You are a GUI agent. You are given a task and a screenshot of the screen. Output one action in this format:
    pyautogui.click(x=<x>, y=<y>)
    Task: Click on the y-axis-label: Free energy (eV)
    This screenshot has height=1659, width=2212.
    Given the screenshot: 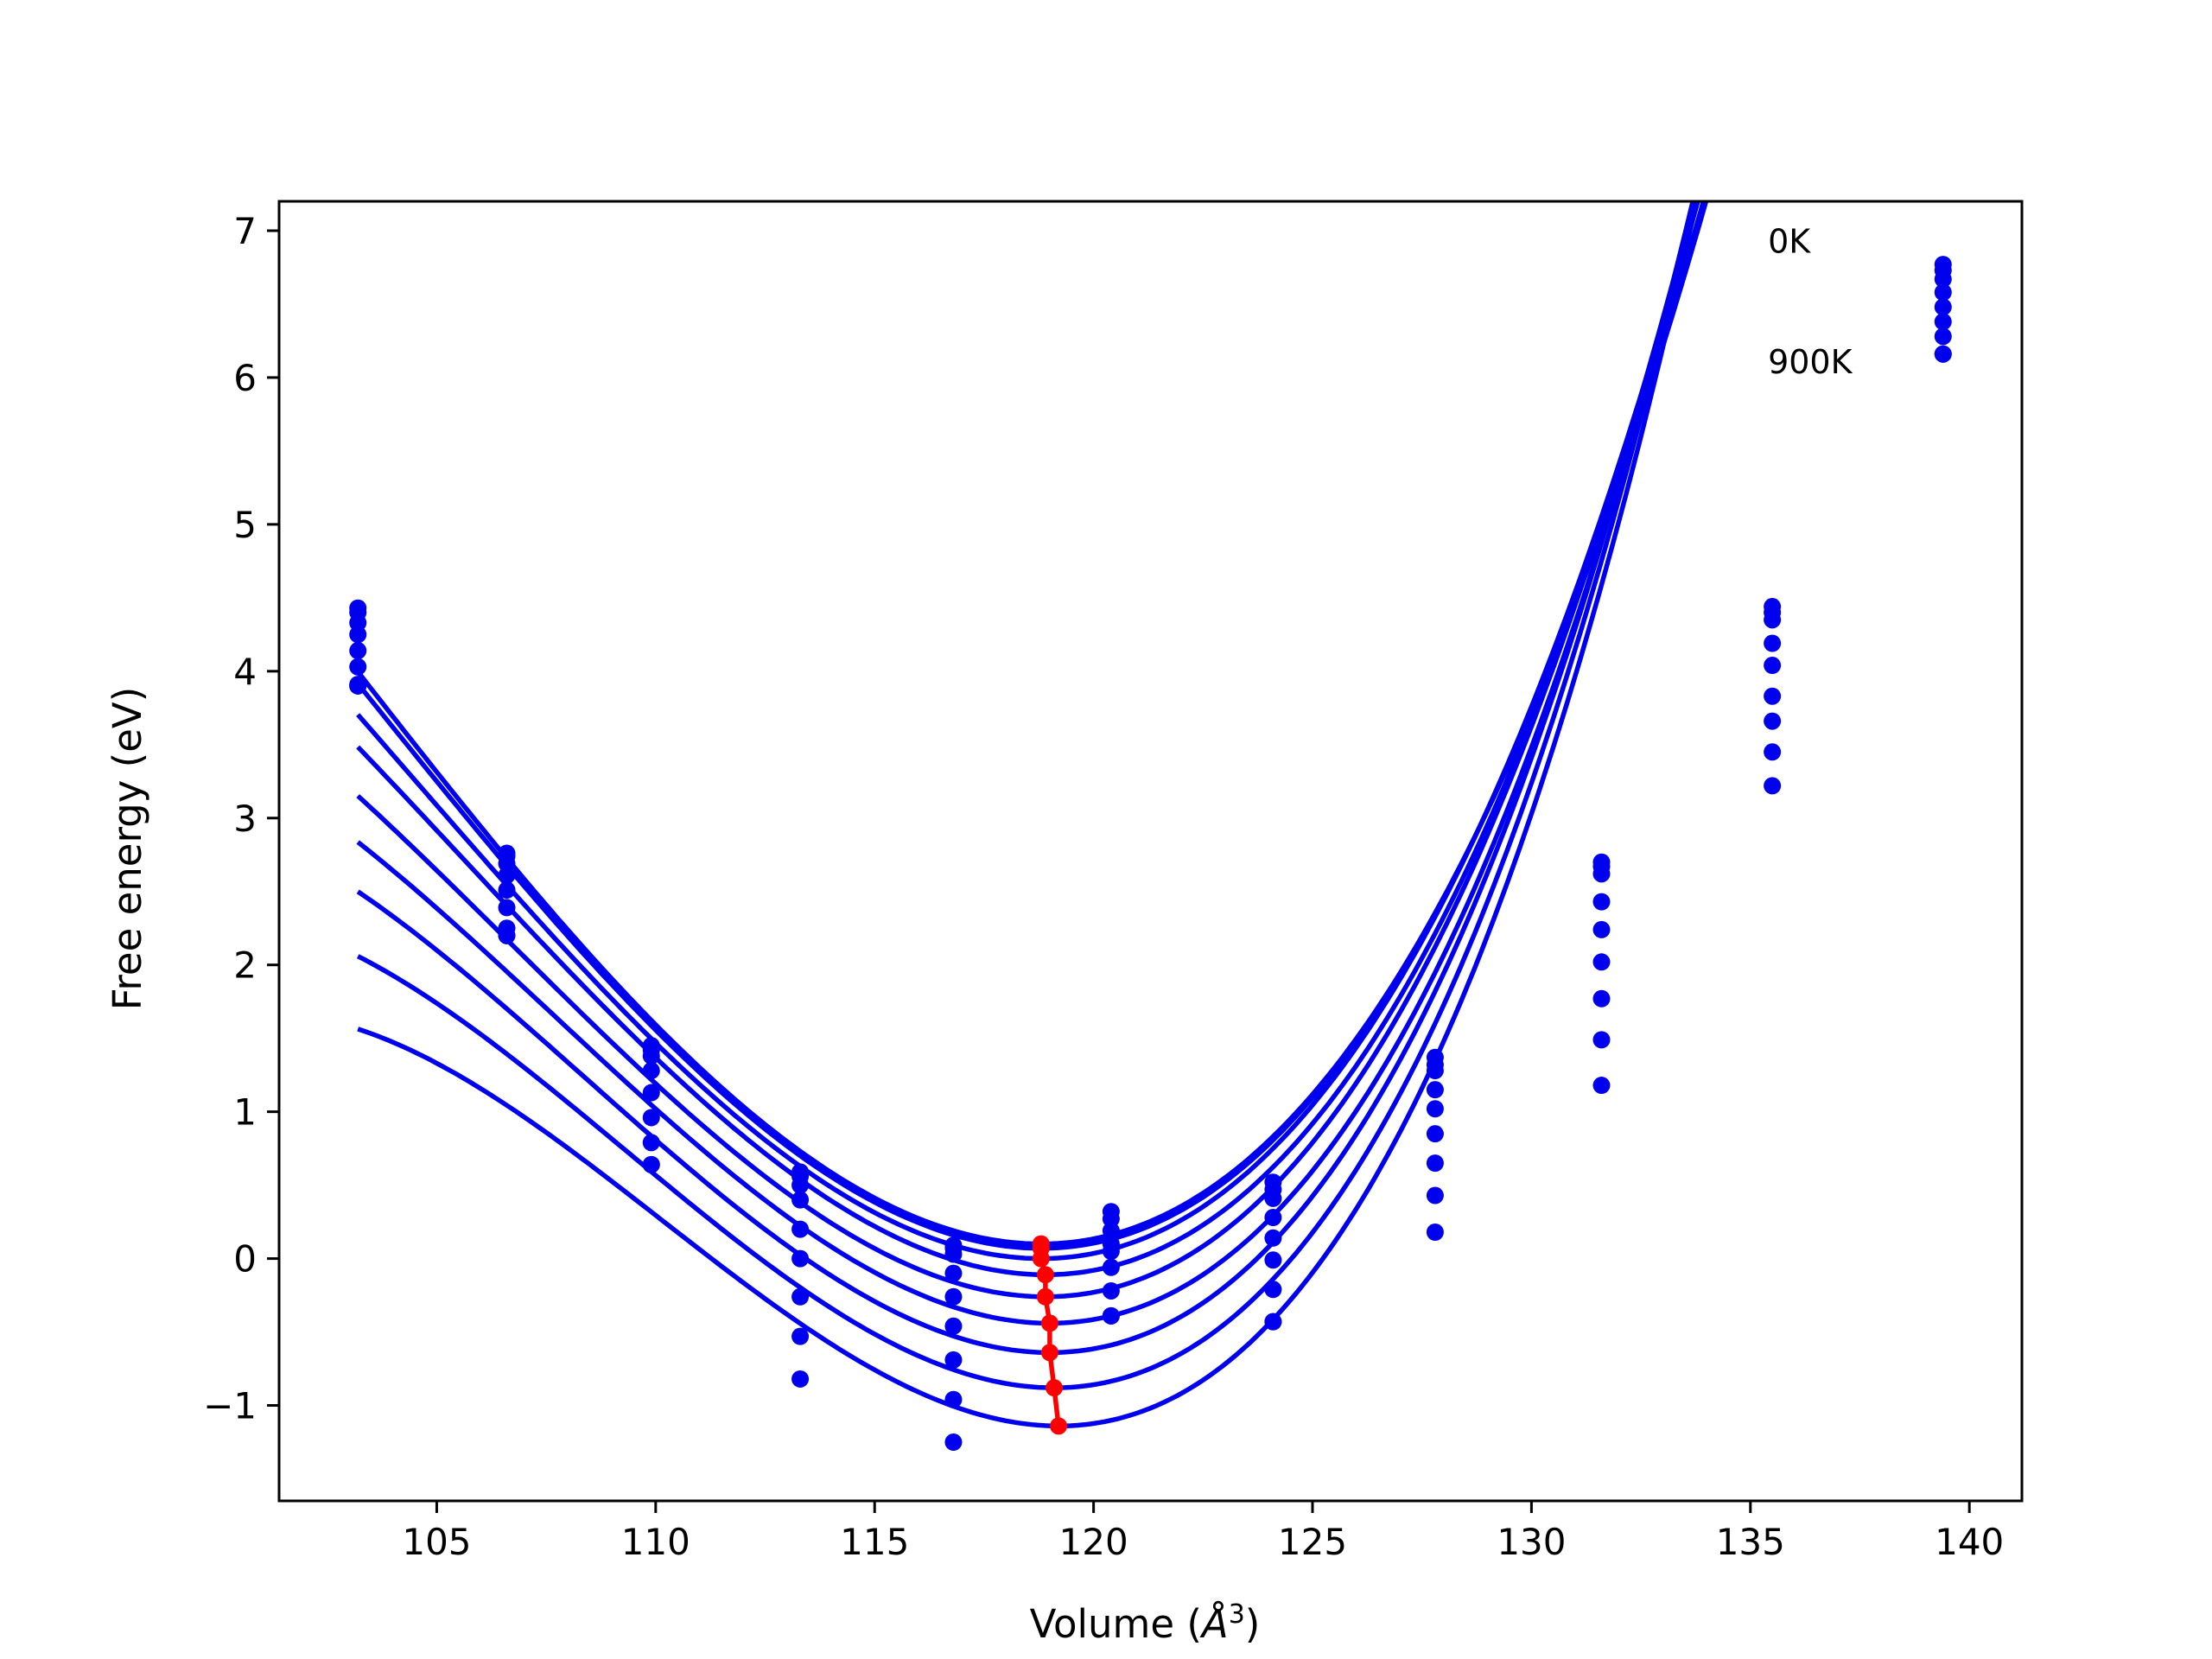 What is the action you would take?
    pyautogui.click(x=127, y=848)
    